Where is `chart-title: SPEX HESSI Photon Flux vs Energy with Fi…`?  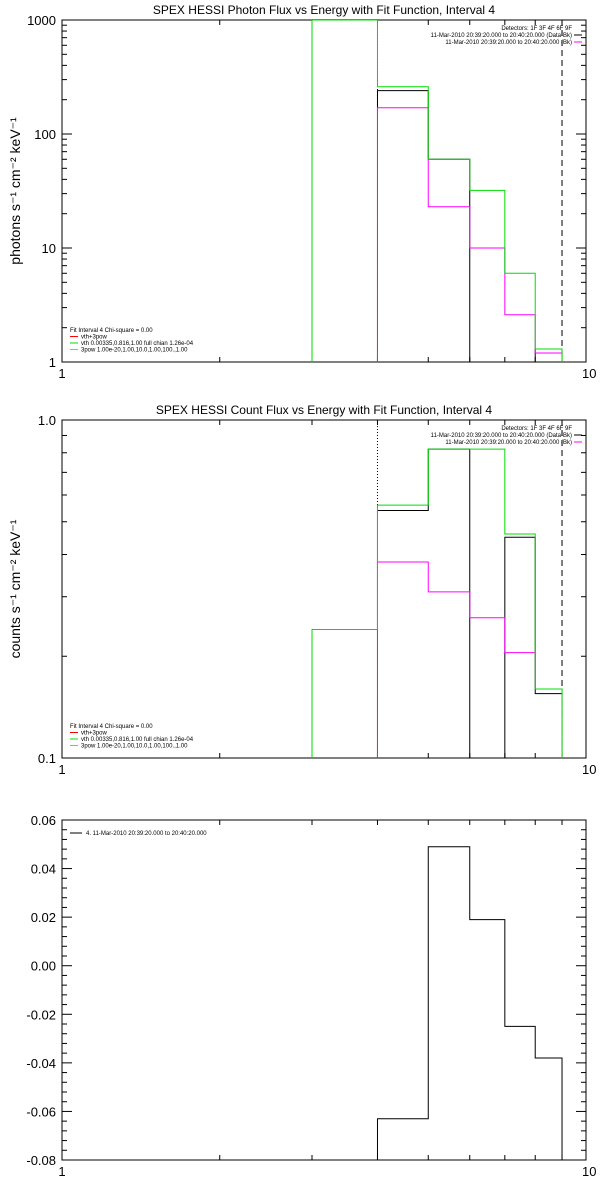
chart-title: SPEX HESSI Photon Flux vs Energy with Fi… is located at coordinates (324, 10).